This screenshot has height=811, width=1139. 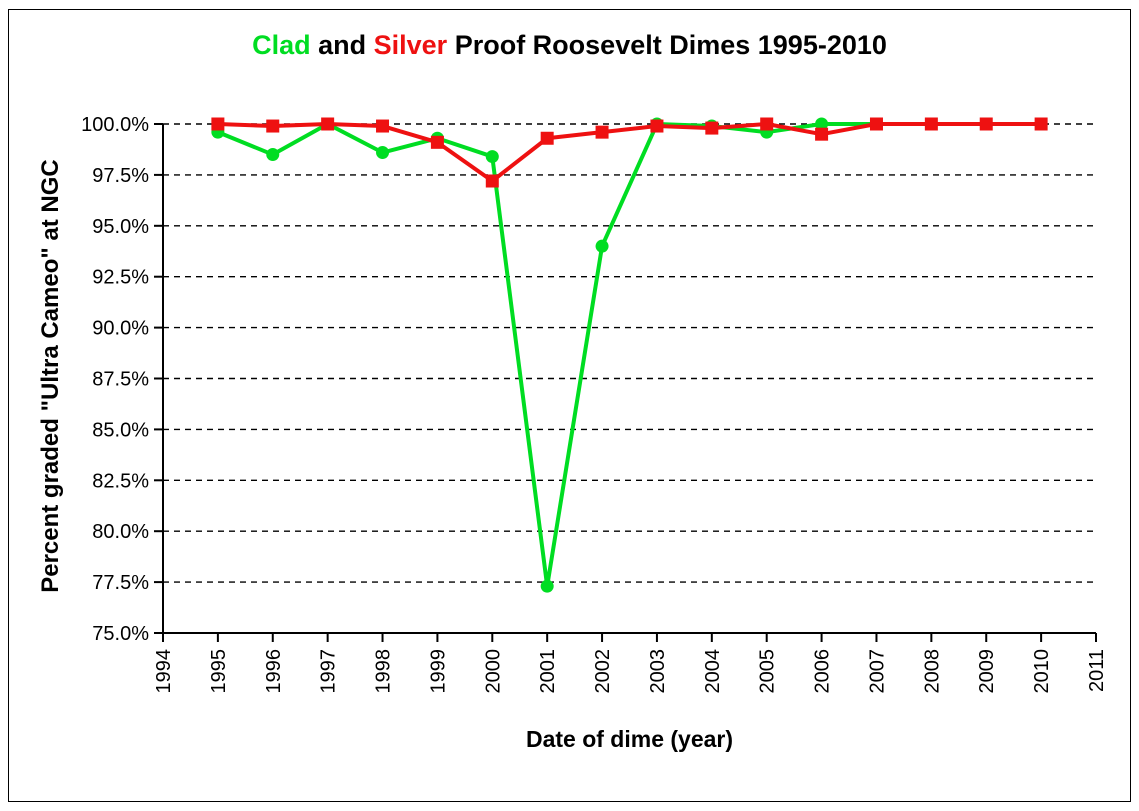 What do you see at coordinates (120, 329) in the screenshot?
I see `y-tick-label: 90.0%` at bounding box center [120, 329].